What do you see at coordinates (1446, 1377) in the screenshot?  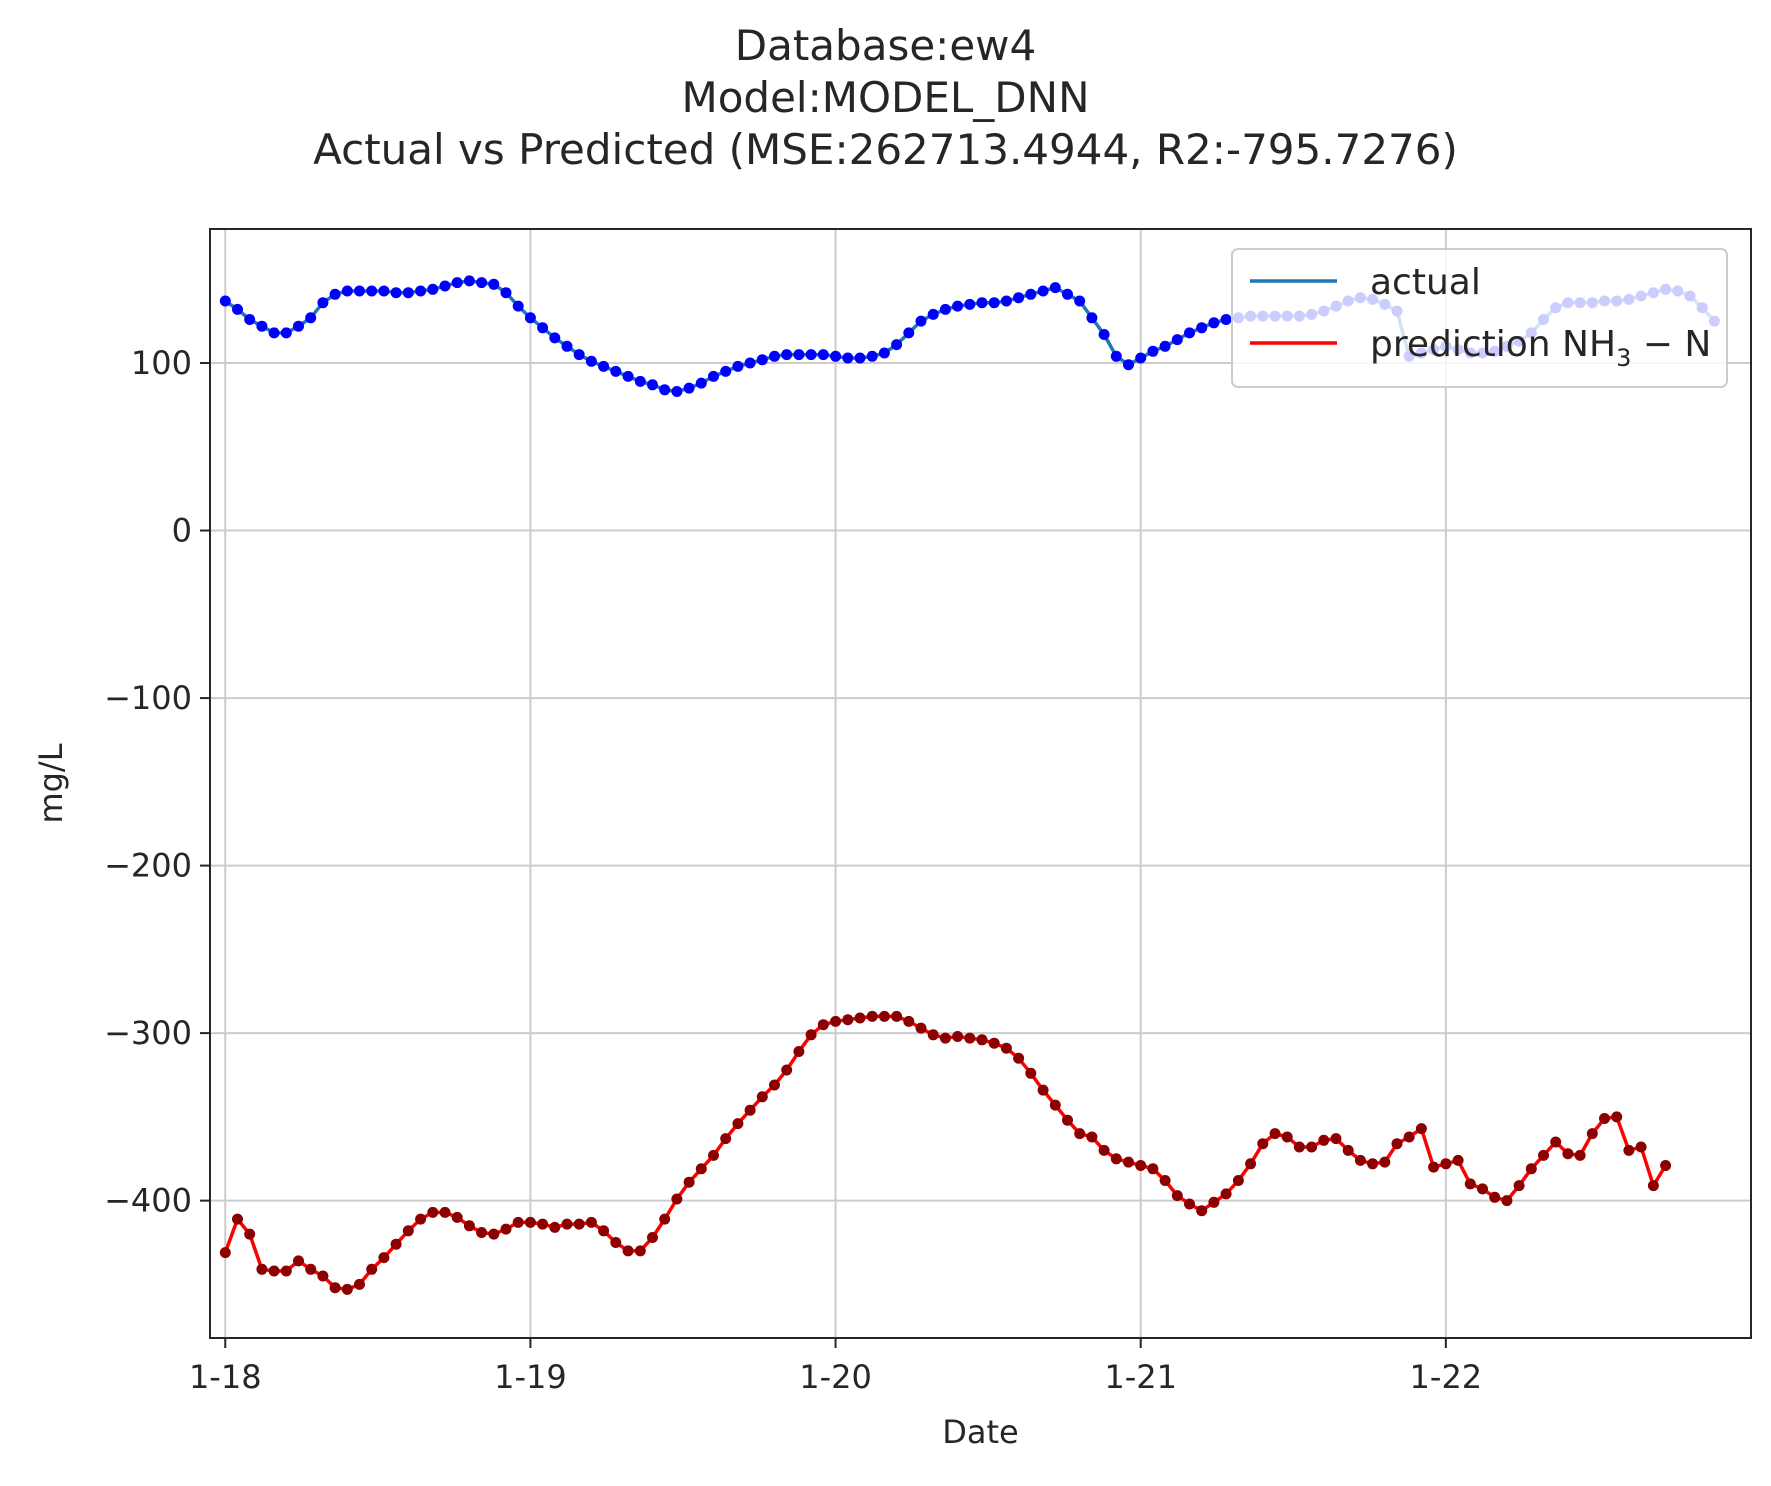 I see `x-tick-label: 1-22` at bounding box center [1446, 1377].